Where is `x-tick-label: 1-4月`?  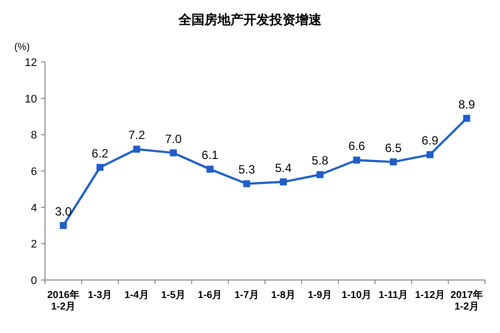 x-tick-label: 1-4月 is located at coordinates (136, 295).